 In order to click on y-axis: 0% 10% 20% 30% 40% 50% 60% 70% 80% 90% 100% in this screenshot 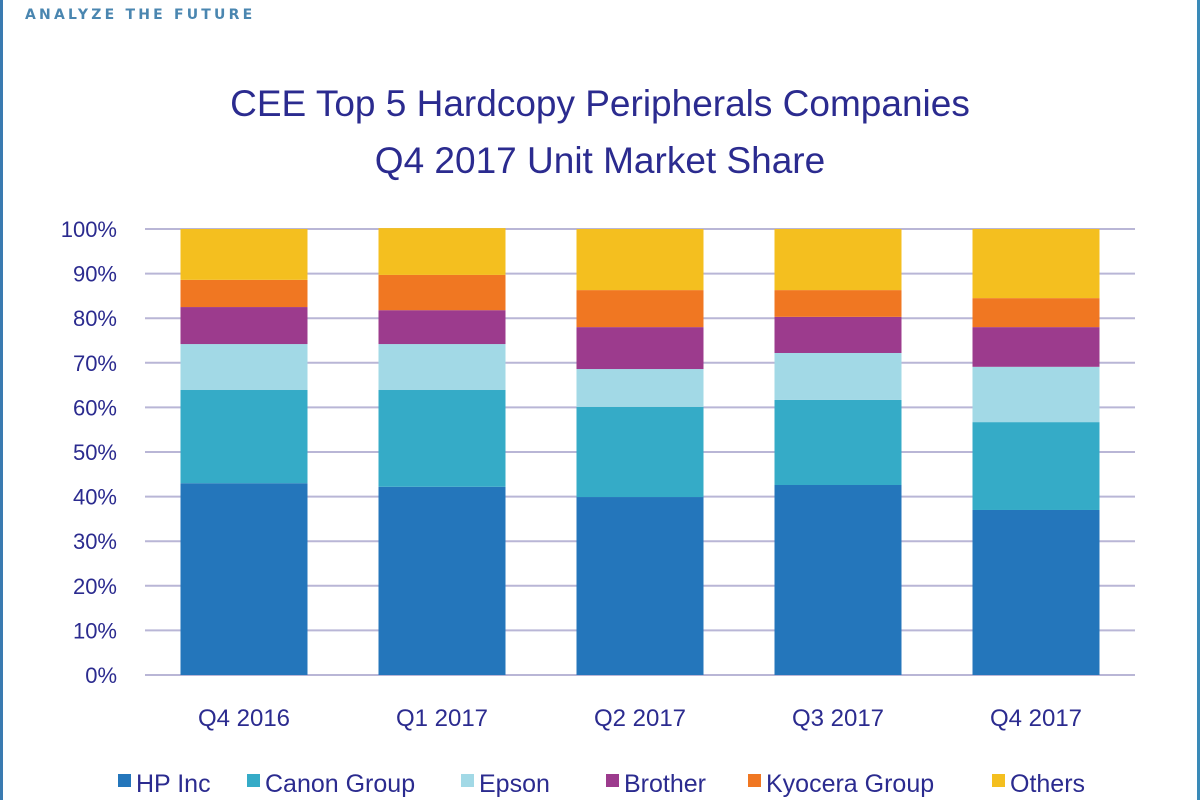, I will do `click(89, 452)`.